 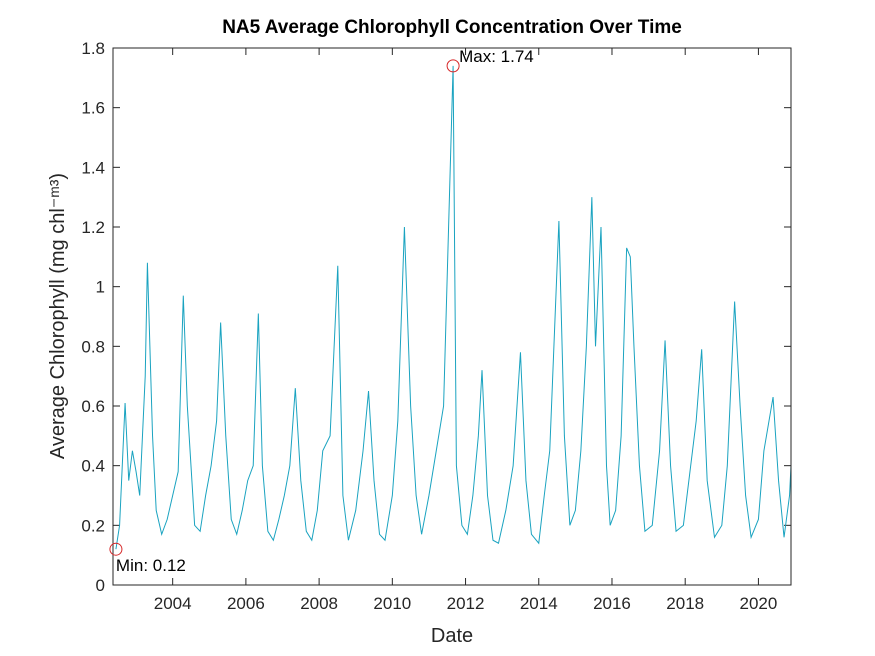 What do you see at coordinates (173, 603) in the screenshot?
I see `x-tick-label: 2004` at bounding box center [173, 603].